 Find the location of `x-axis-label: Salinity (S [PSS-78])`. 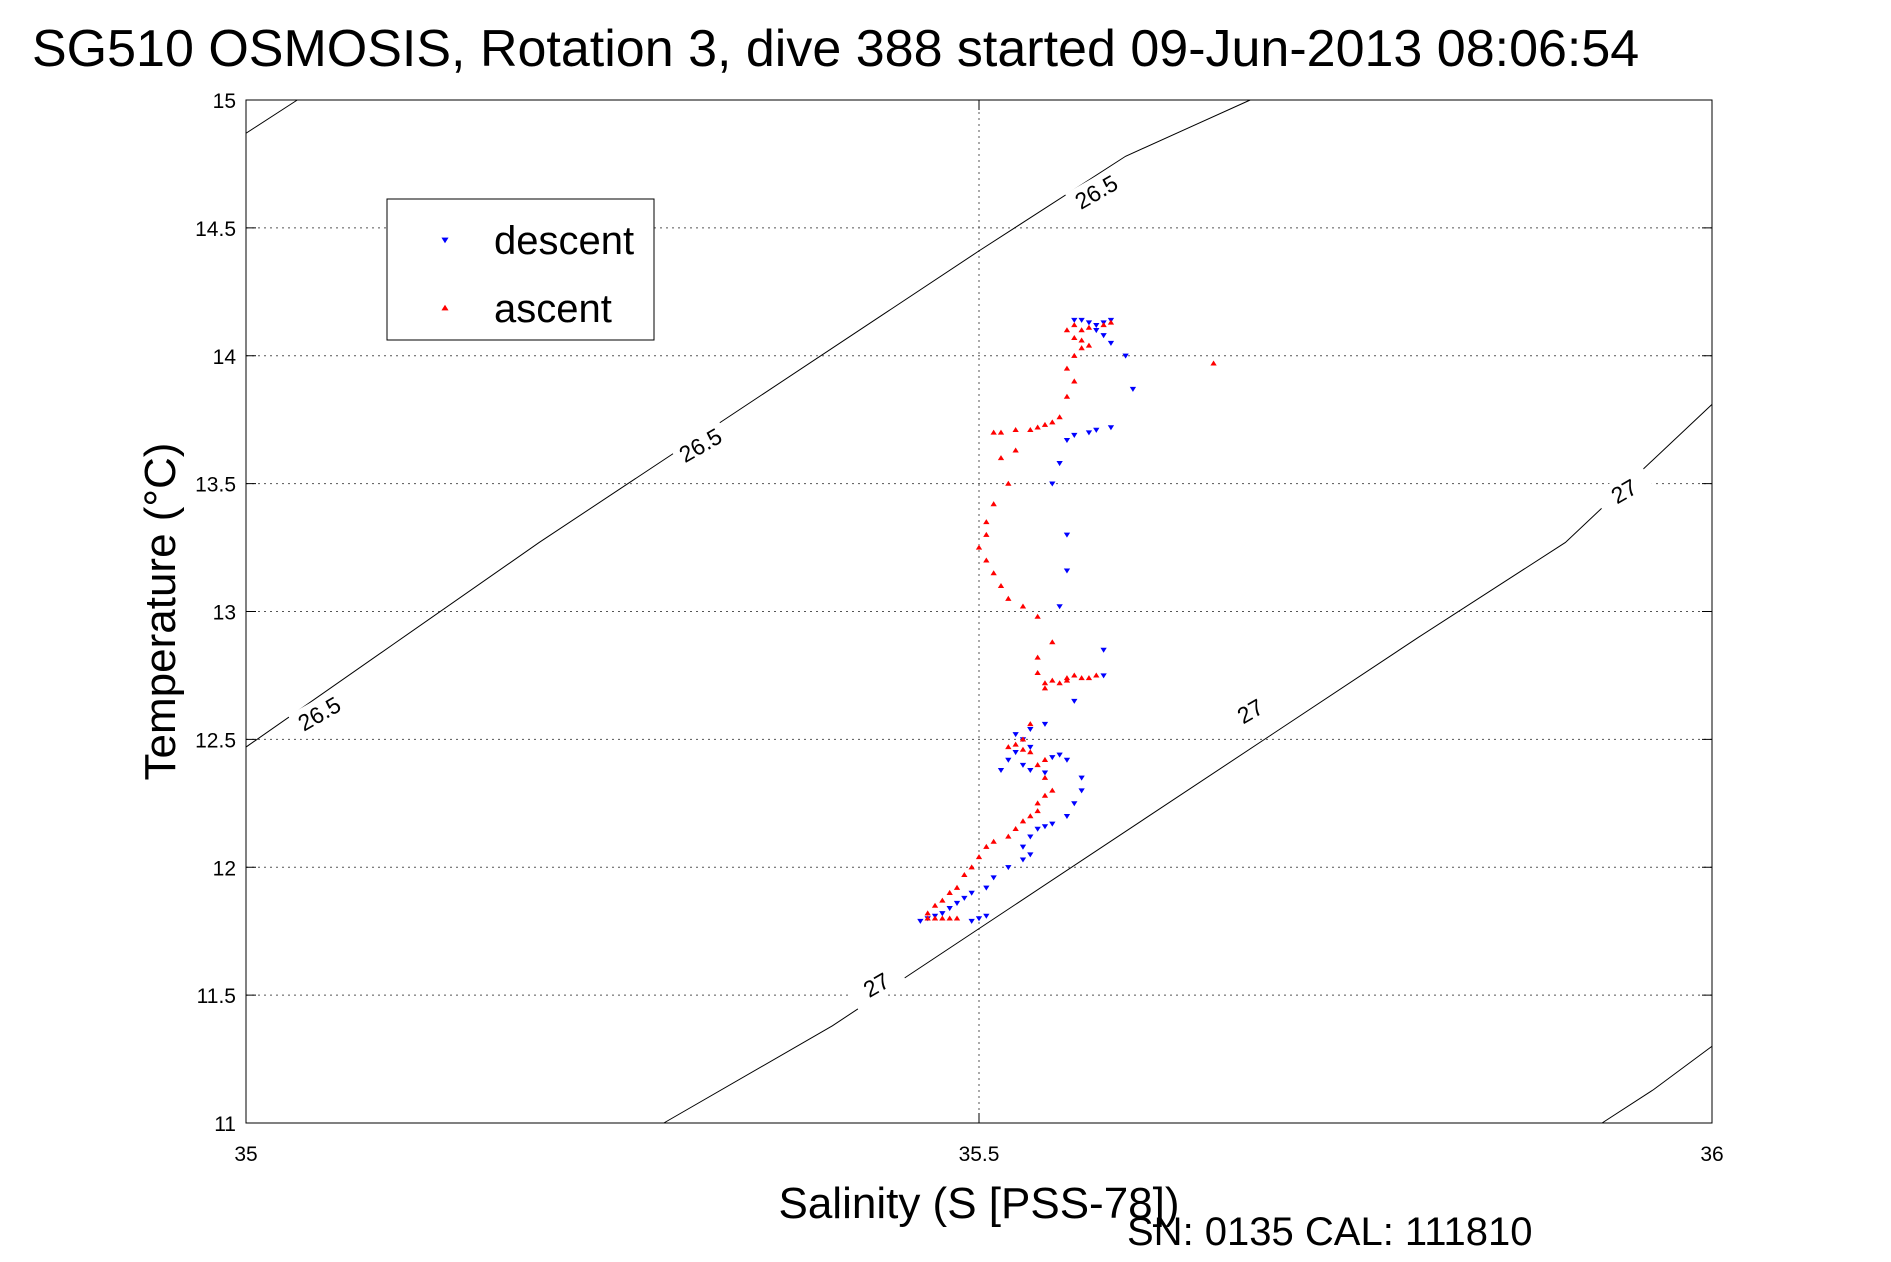

x-axis-label: Salinity (S [PSS-78]) is located at coordinates (978, 1203).